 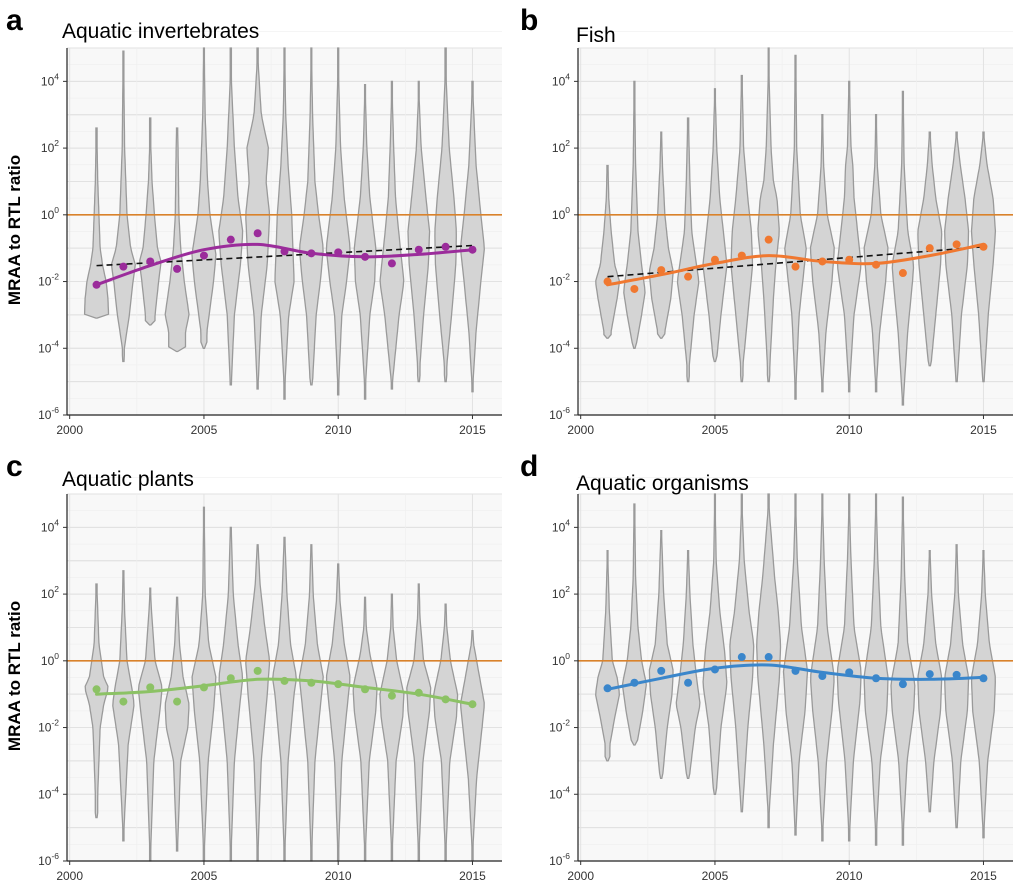 I want to click on violin-2004, so click(x=688, y=250).